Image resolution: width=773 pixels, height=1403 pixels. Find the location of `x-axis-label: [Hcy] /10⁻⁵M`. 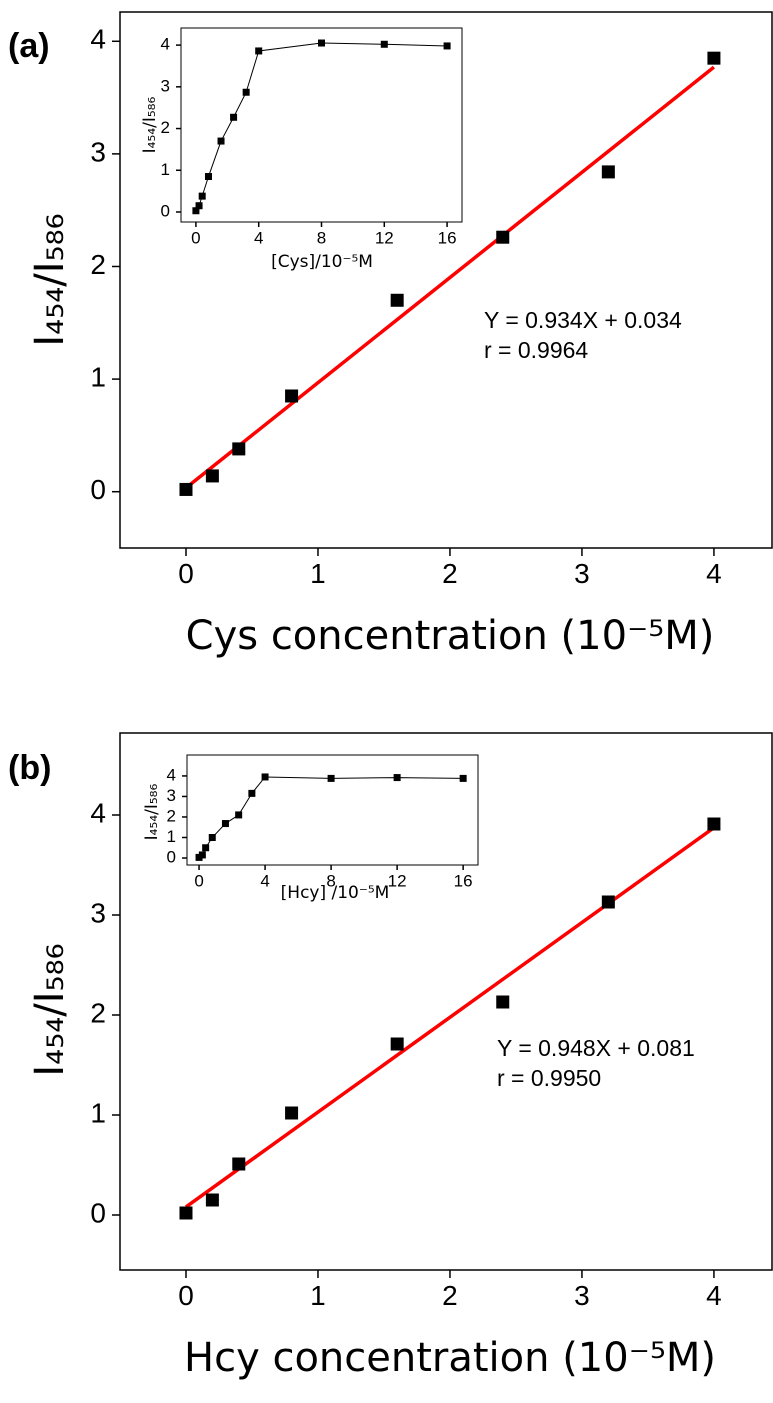

x-axis-label: [Hcy] /10⁻⁵M is located at coordinates (335, 893).